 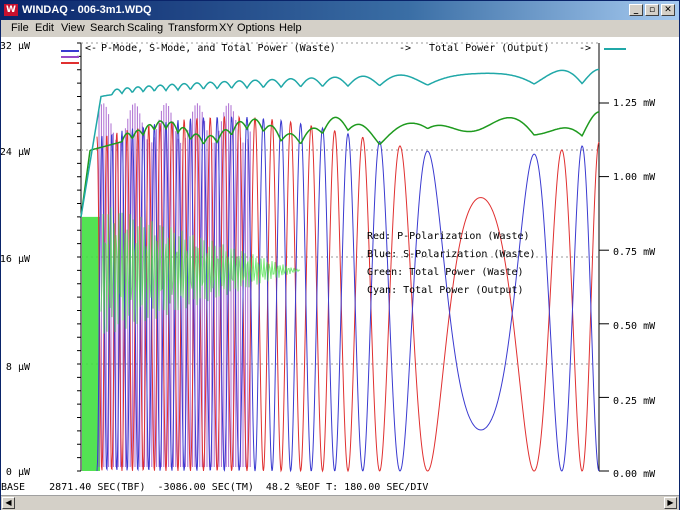 What do you see at coordinates (585, 48) in the screenshot?
I see `header-arrow-right: ->` at bounding box center [585, 48].